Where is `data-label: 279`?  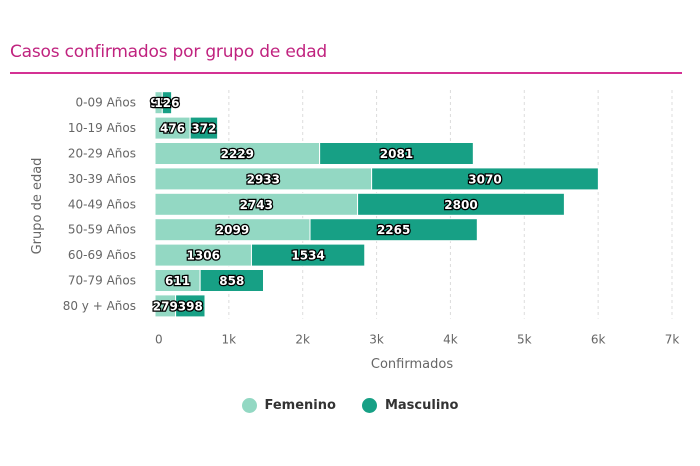 data-label: 279 is located at coordinates (165, 306).